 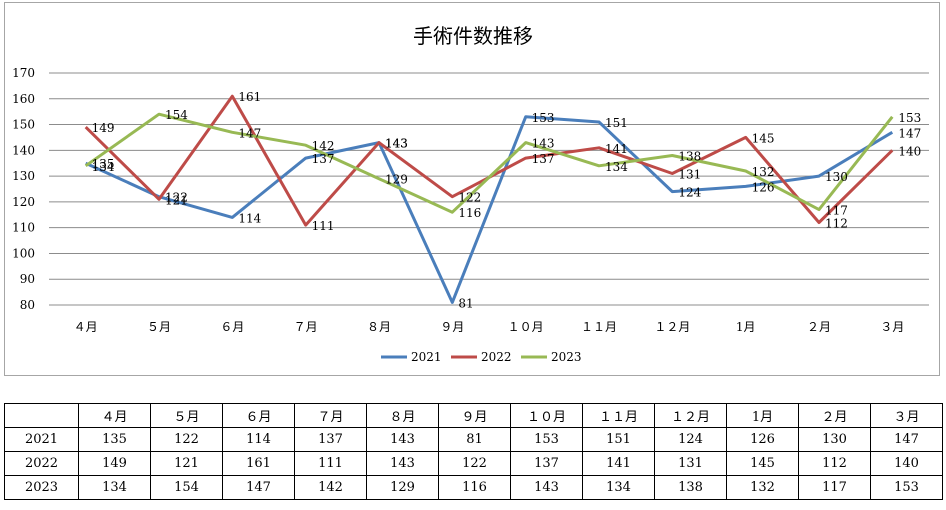 I want to click on table-cell: 161, so click(x=258, y=463).